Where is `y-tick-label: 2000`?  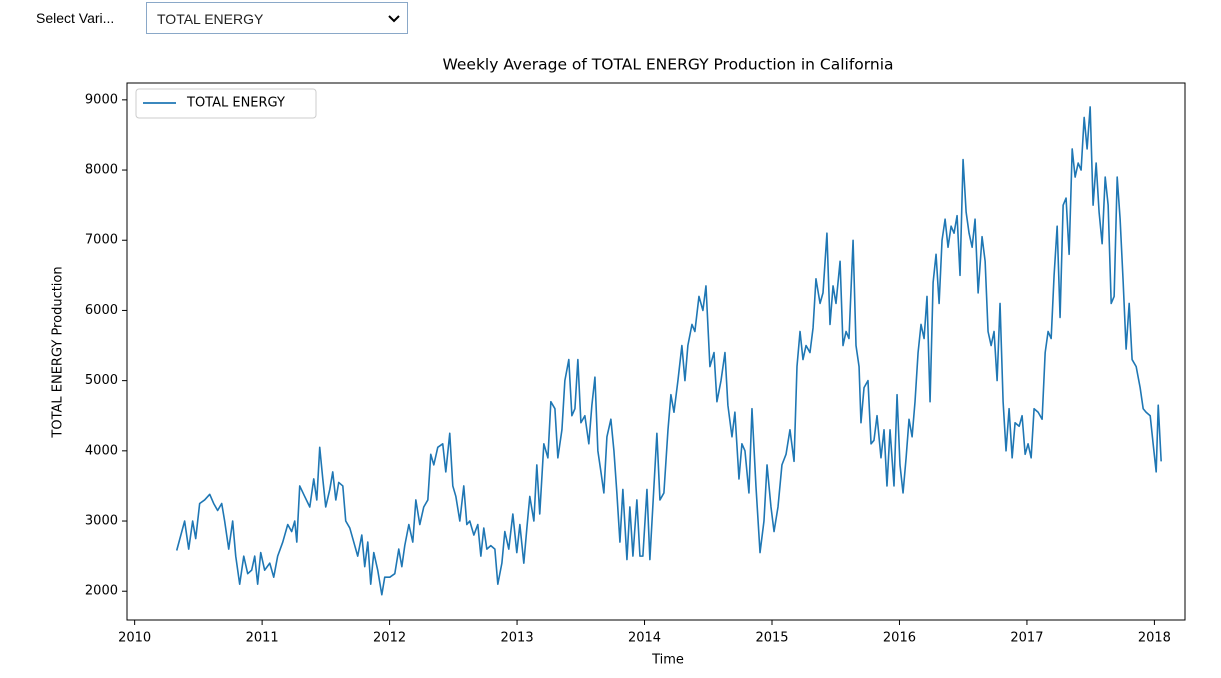 y-tick-label: 2000 is located at coordinates (101, 591).